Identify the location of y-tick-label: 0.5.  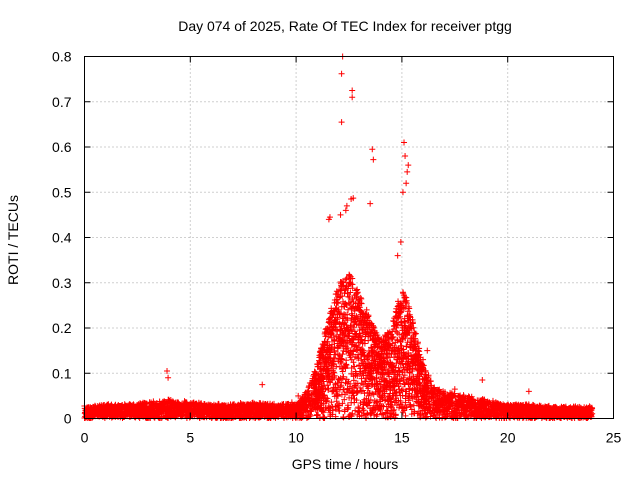
(62, 192).